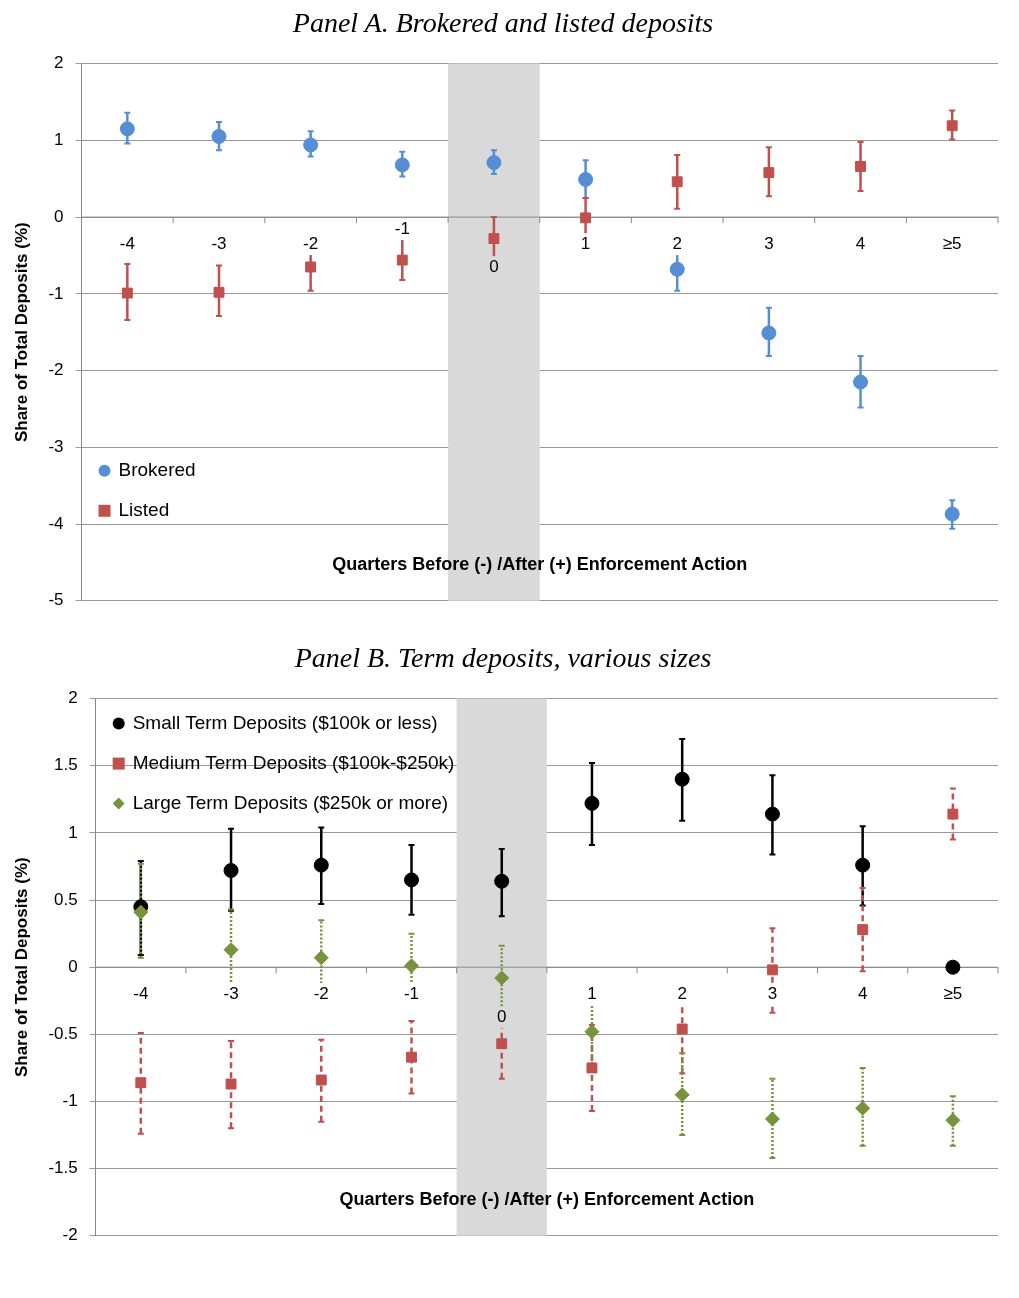 The height and width of the screenshot is (1298, 1019). Describe the element at coordinates (502, 23) in the screenshot. I see `chart-title: Panel A. Brokered and listed deposits` at that location.